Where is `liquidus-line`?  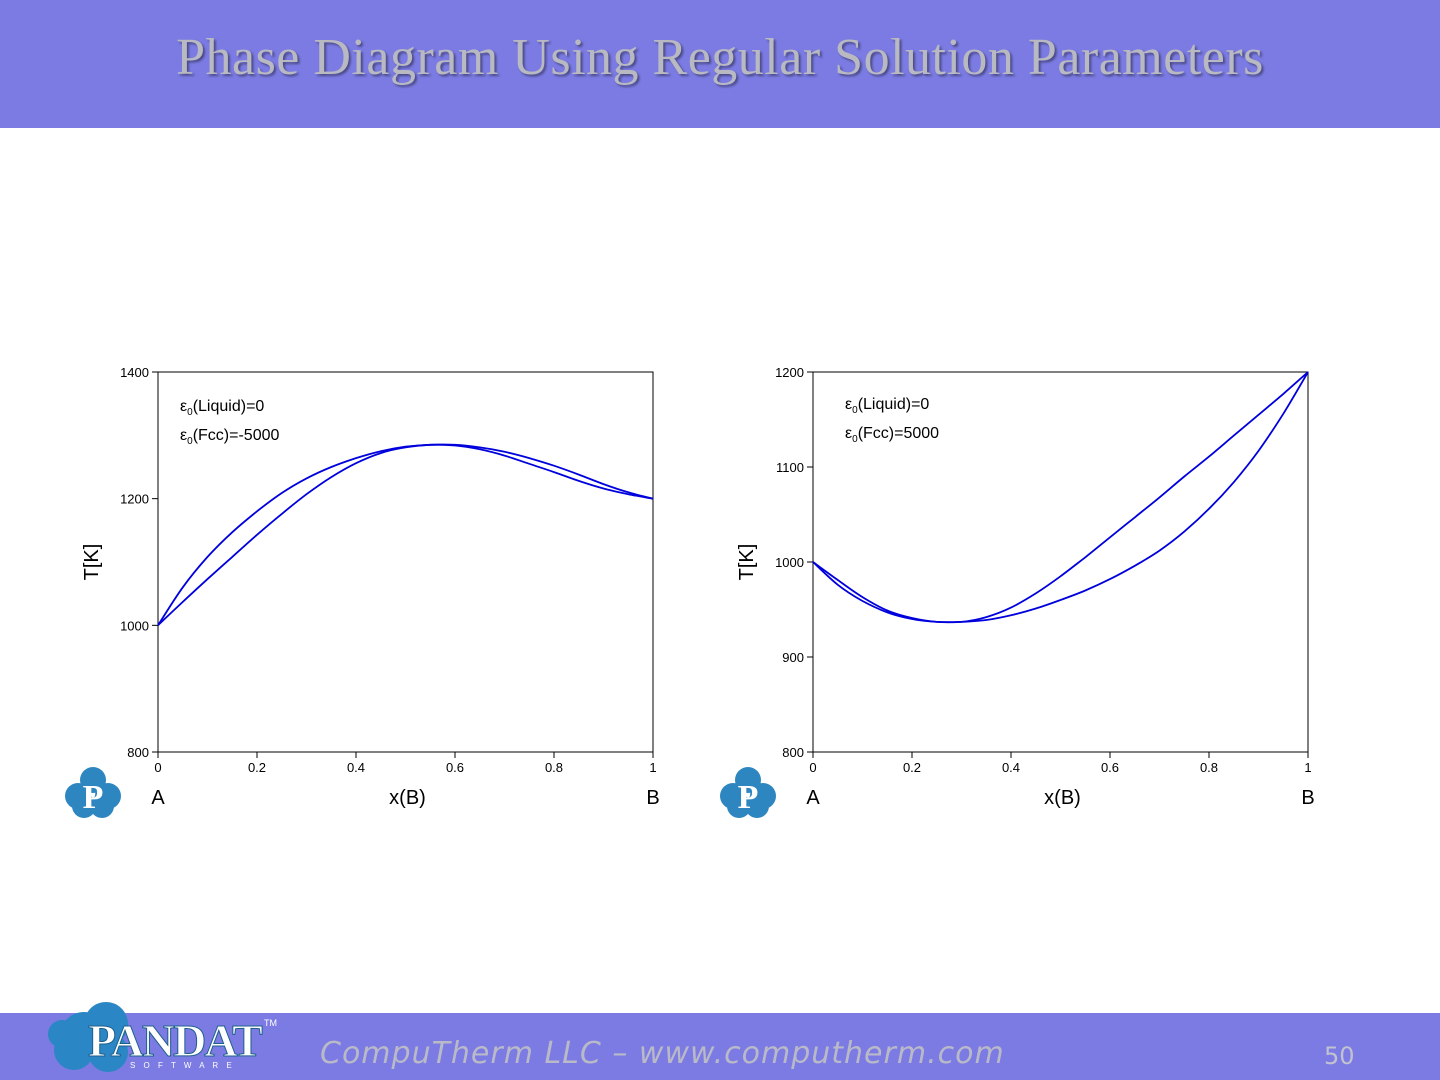 liquidus-line is located at coordinates (1060, 497).